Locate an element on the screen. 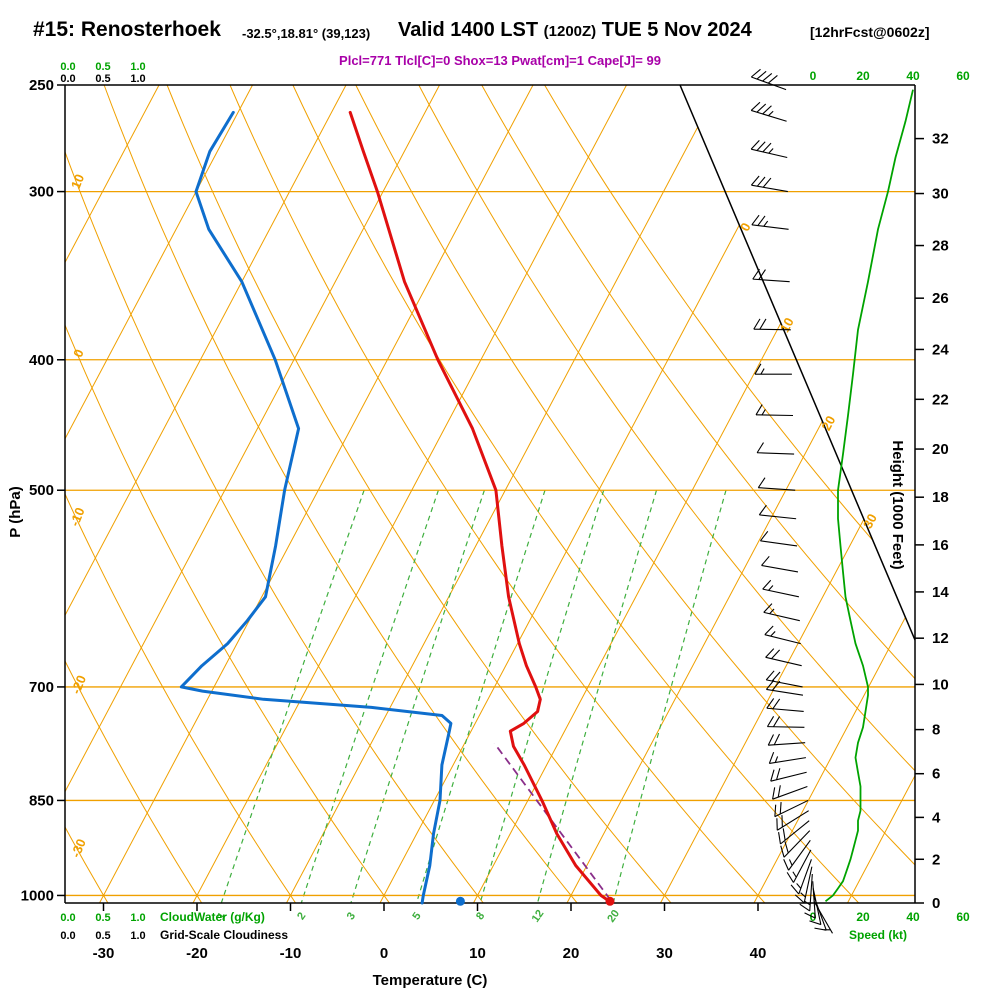 This screenshot has width=1000, height=1000. wind-speed-profile is located at coordinates (869, 496).